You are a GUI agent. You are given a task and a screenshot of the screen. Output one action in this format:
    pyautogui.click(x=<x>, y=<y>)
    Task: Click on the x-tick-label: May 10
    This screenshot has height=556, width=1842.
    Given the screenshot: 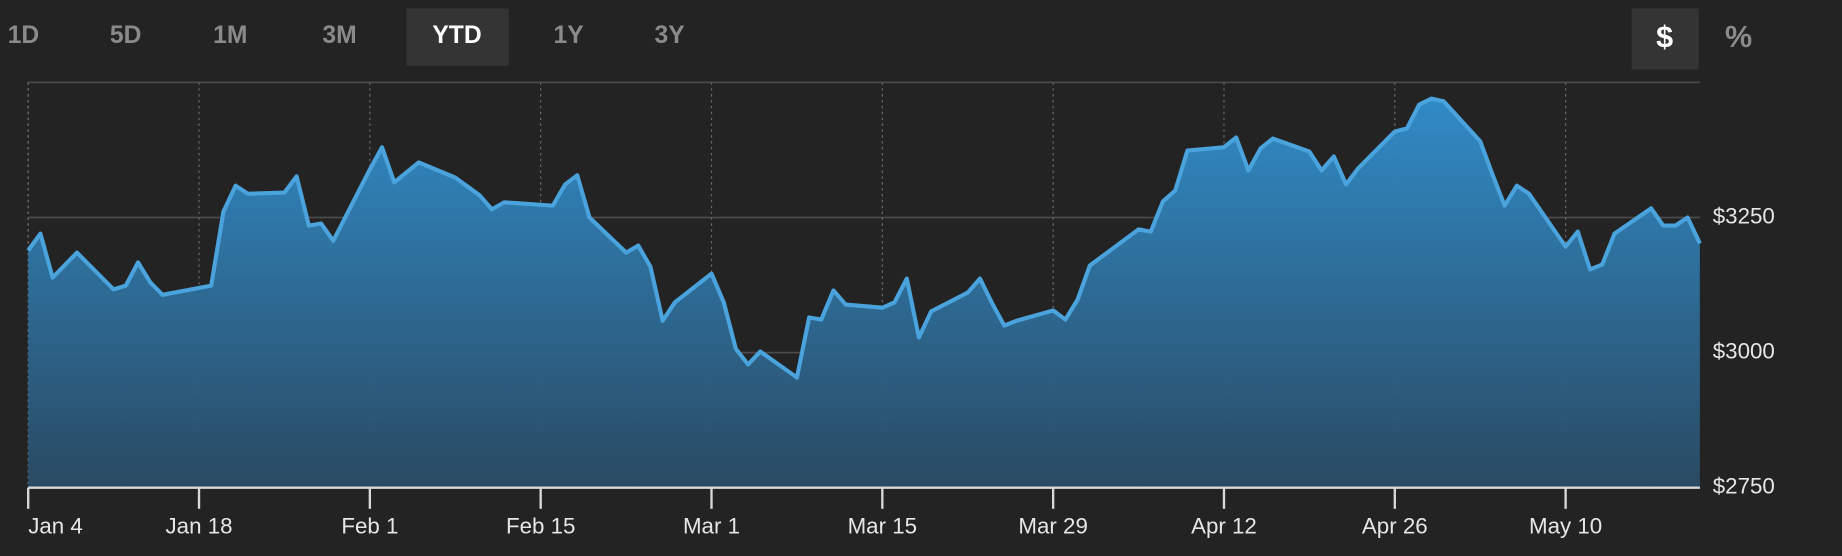 What is the action you would take?
    pyautogui.click(x=1565, y=526)
    